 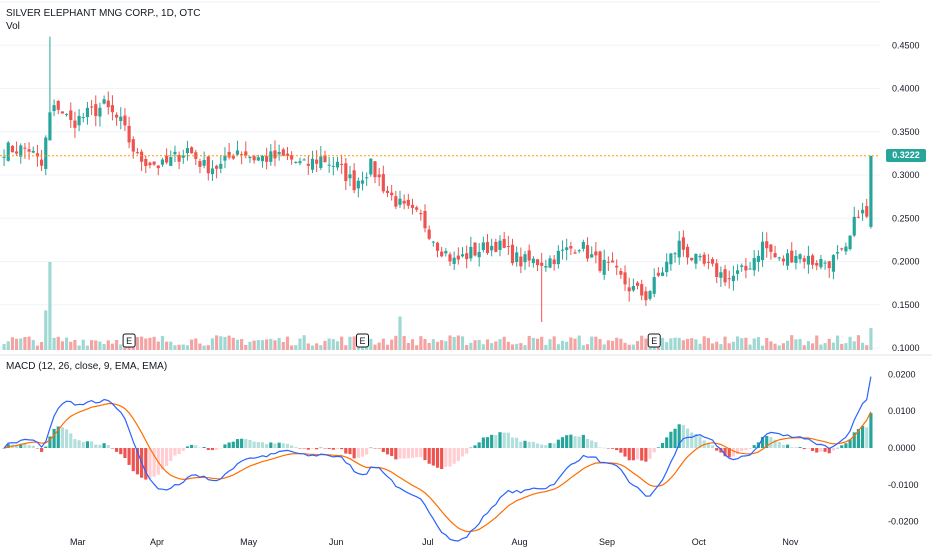 What do you see at coordinates (399, 542) in the screenshot?
I see `time-axis: FebMarAprMayJunJulAugSepOctNov` at bounding box center [399, 542].